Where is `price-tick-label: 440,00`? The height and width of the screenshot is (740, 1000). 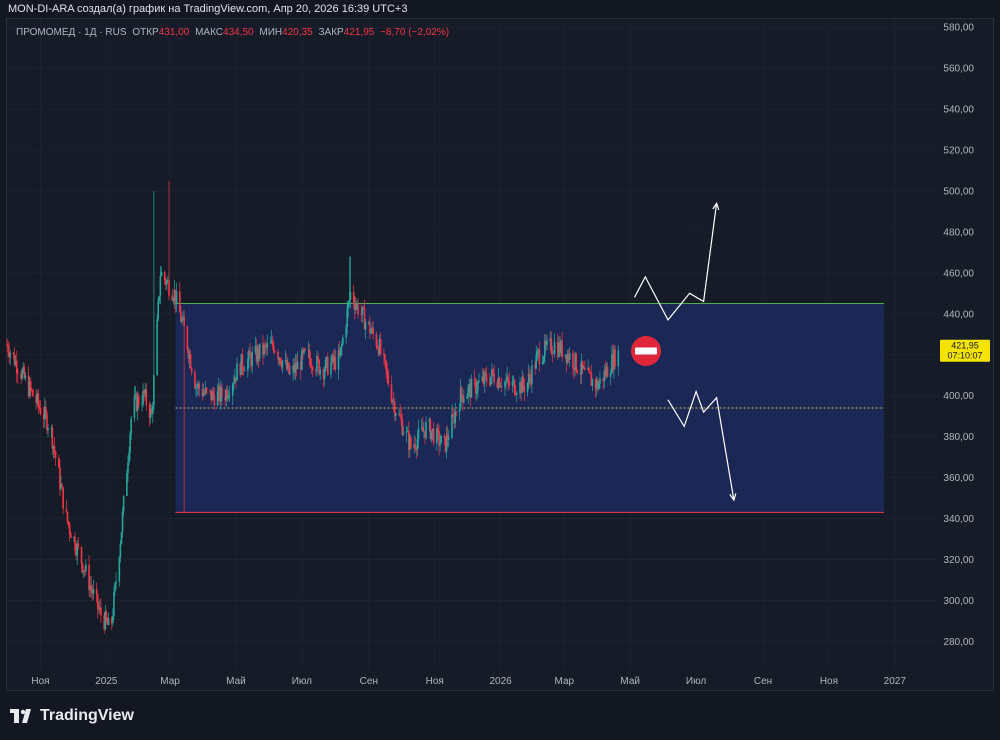 price-tick-label: 440,00 is located at coordinates (958, 314).